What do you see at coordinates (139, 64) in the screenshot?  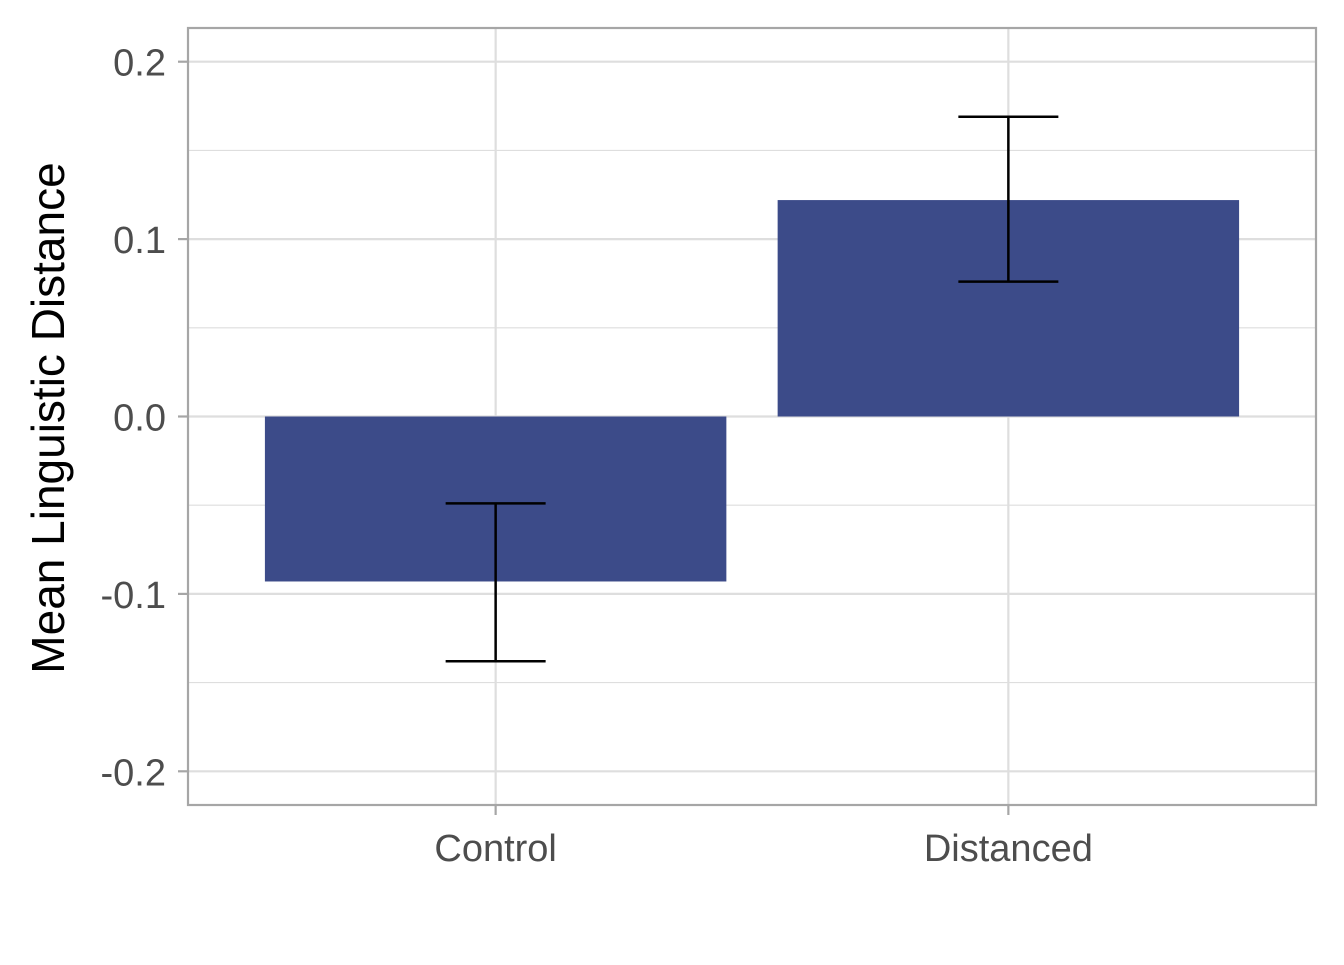 I see `y-tick-label: 0.2` at bounding box center [139, 64].